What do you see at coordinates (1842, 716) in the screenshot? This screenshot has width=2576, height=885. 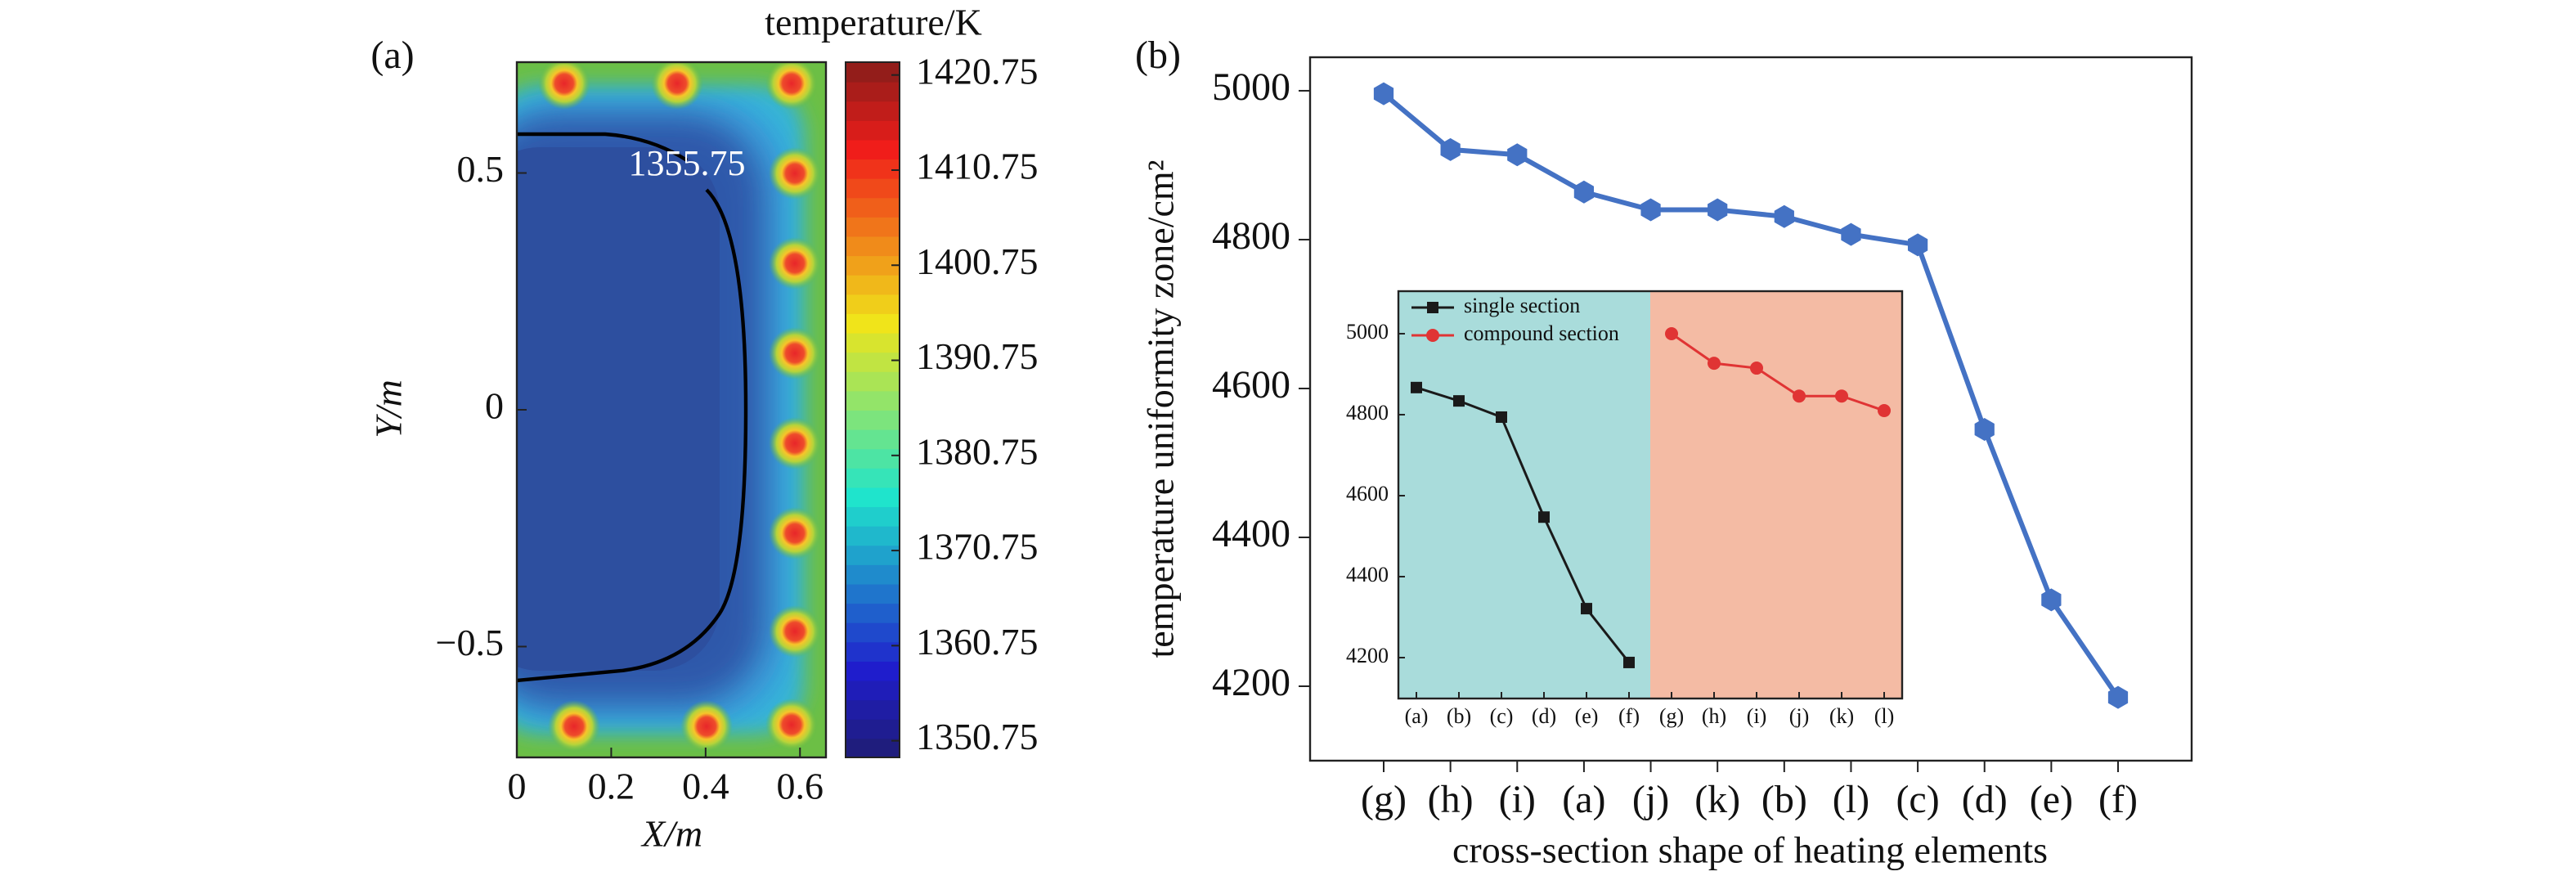 I see `inset-x-tick-label: (k)` at bounding box center [1842, 716].